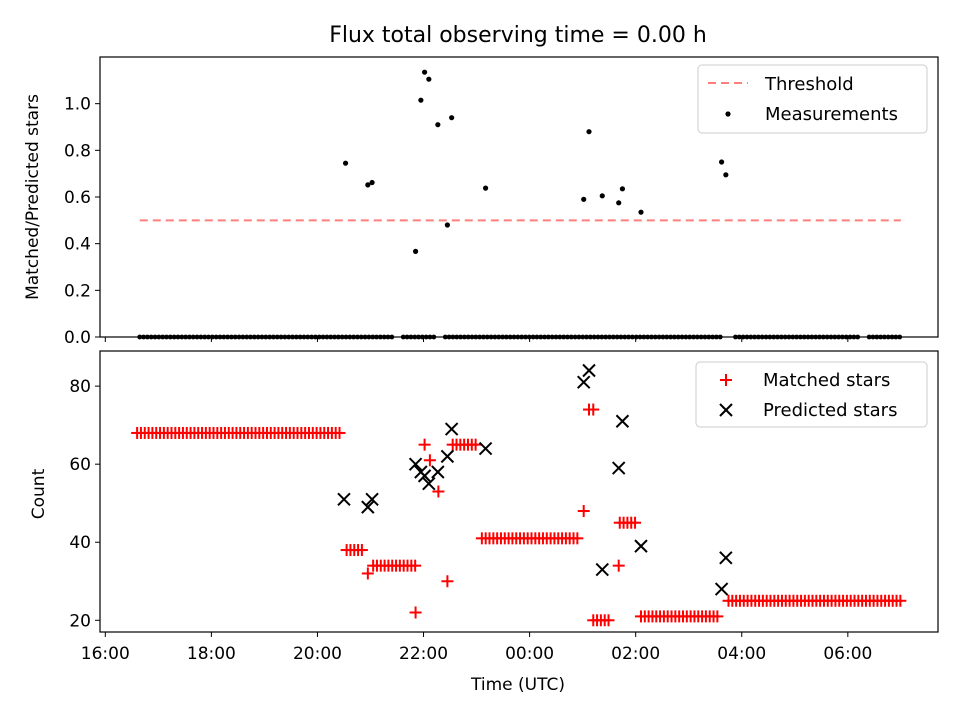 This screenshot has height=720, width=960. Describe the element at coordinates (39, 493) in the screenshot. I see `bottom-y-axis-label: Count` at that location.